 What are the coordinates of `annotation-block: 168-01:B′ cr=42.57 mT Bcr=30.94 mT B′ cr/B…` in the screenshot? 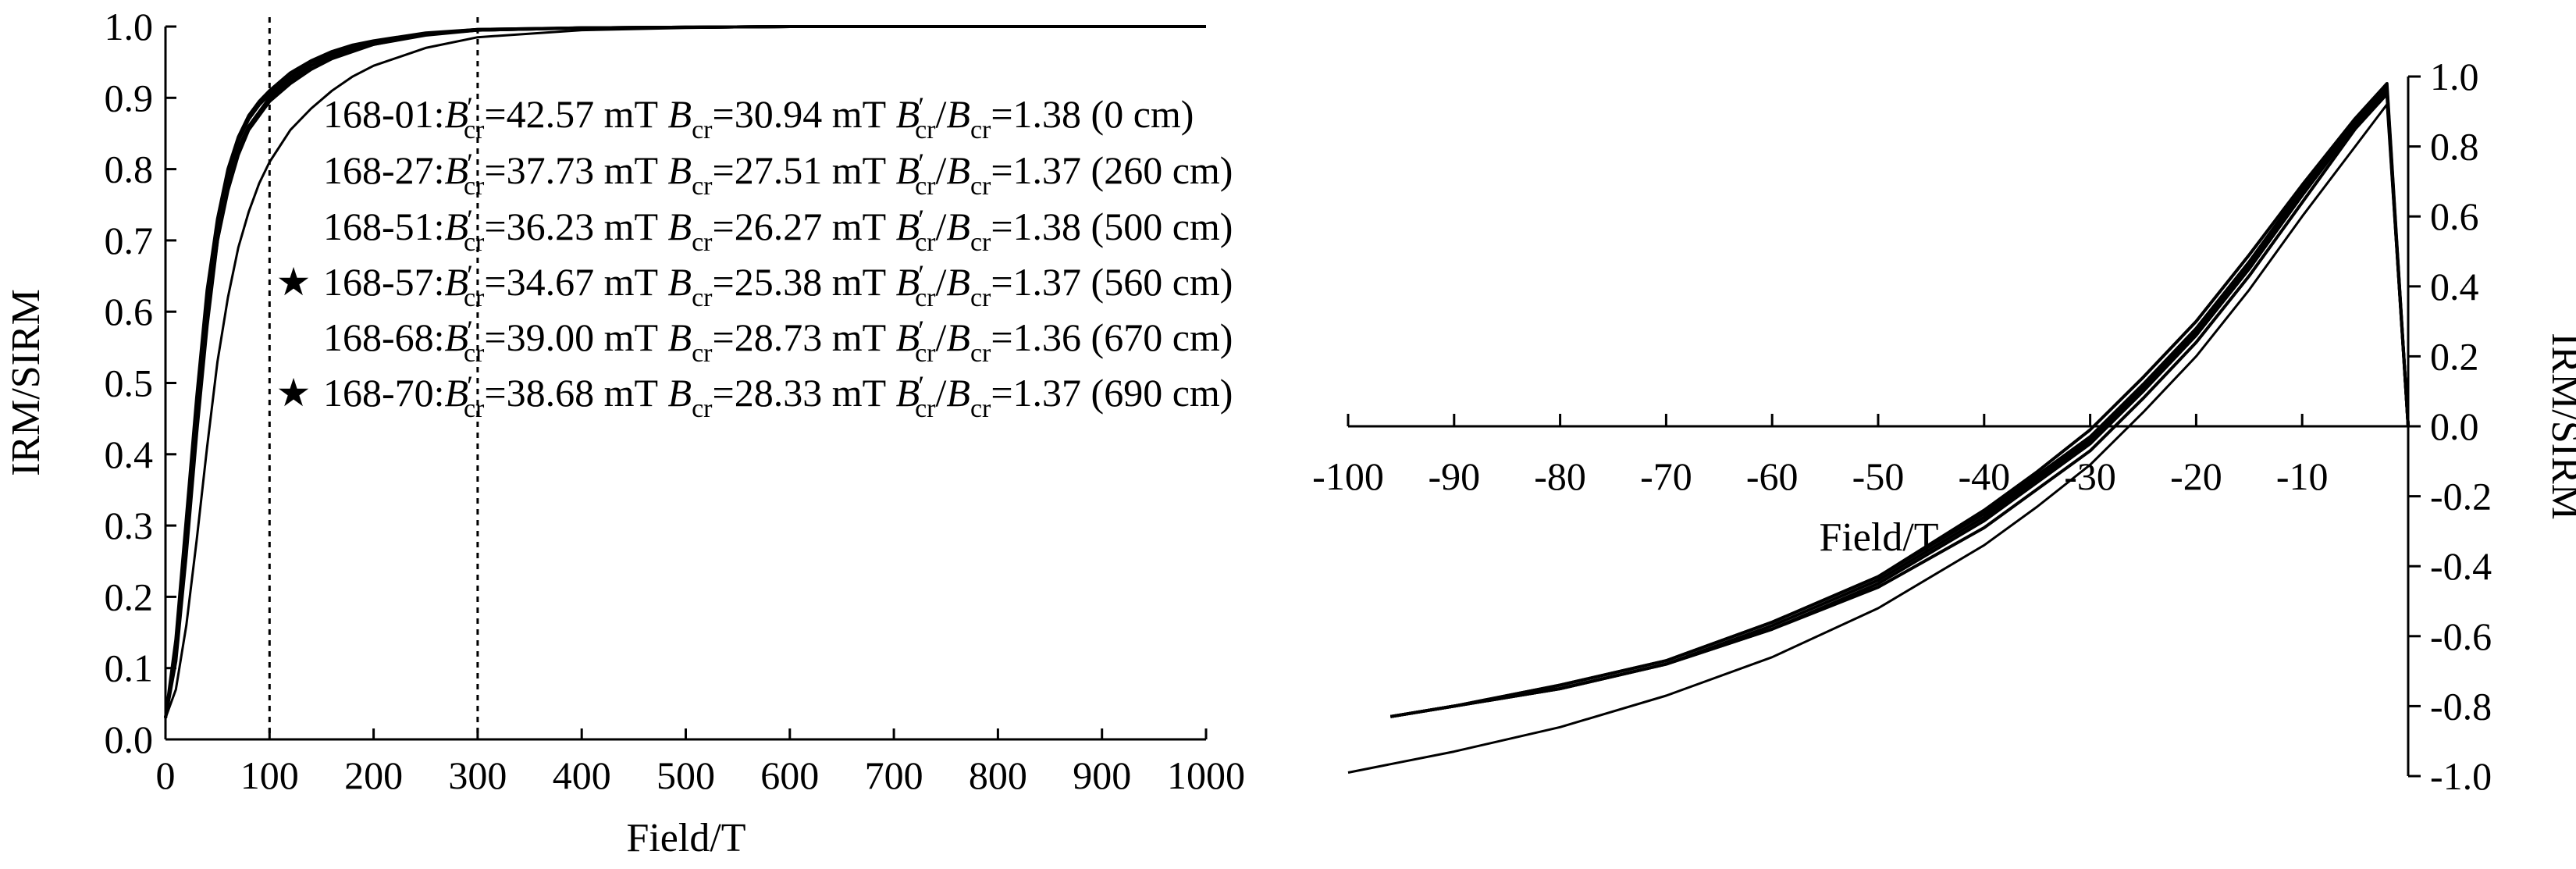 It's located at (754, 257).